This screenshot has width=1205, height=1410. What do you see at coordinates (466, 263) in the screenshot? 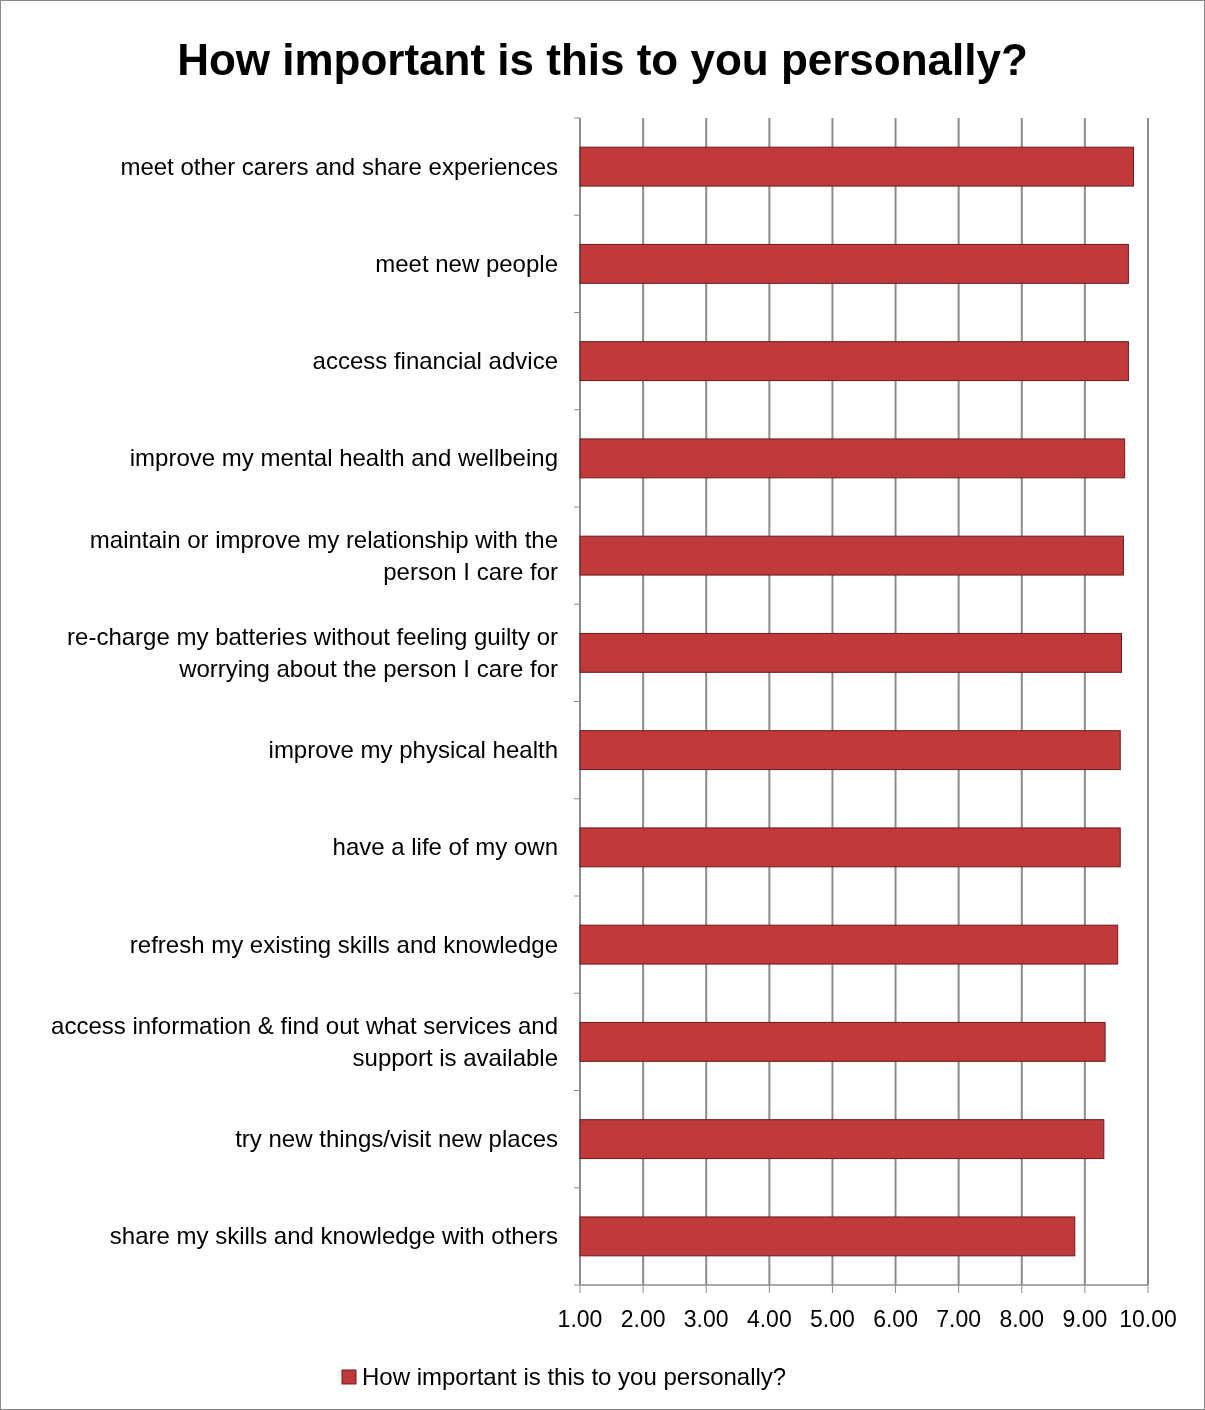
I see `y-tick-label: meet new people` at bounding box center [466, 263].